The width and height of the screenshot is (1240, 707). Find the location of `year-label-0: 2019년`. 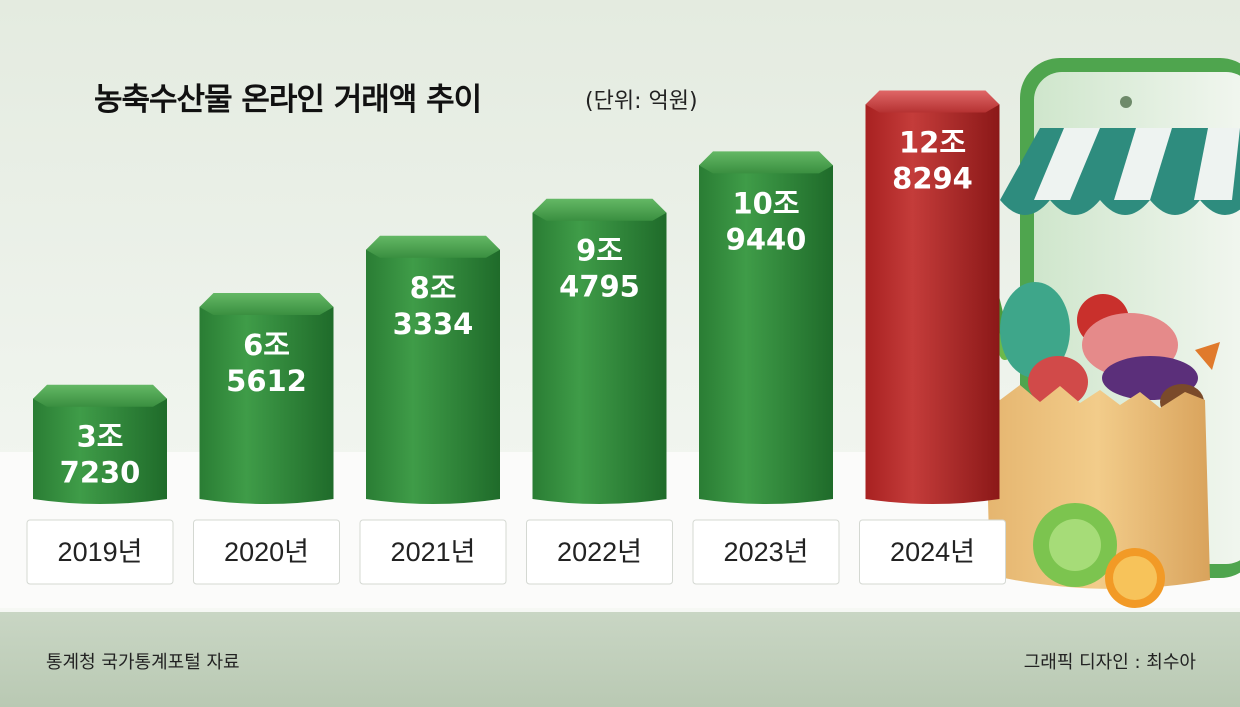

year-label-0: 2019년 is located at coordinates (100, 552).